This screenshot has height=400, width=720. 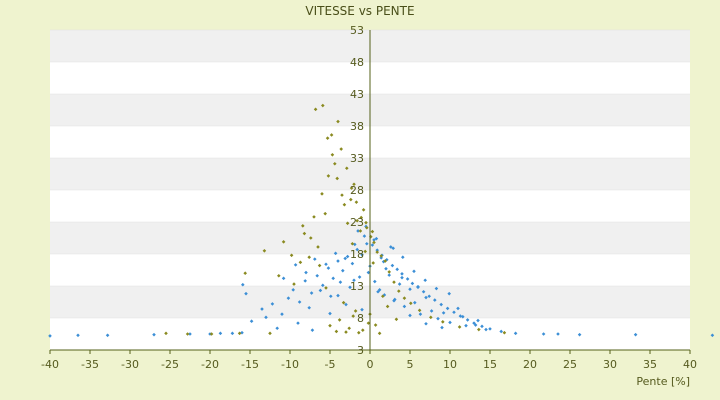 I want to click on y-tick-label: 28, so click(x=357, y=190).